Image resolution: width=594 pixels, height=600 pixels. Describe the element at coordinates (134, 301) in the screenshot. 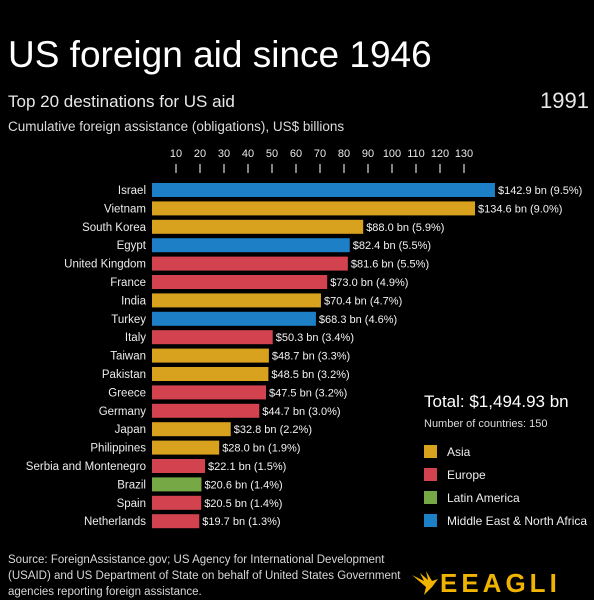

I see `category-label: India` at that location.